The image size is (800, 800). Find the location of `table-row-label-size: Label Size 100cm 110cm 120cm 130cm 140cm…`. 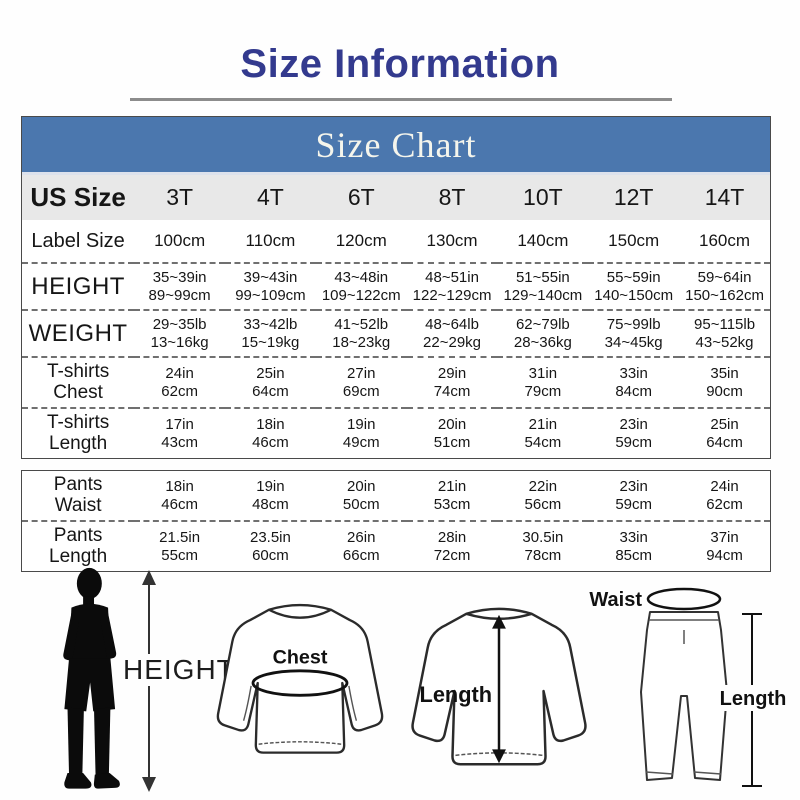

table-row-label-size: Label Size 100cm 110cm 120cm 130cm 140cm… is located at coordinates (396, 241).